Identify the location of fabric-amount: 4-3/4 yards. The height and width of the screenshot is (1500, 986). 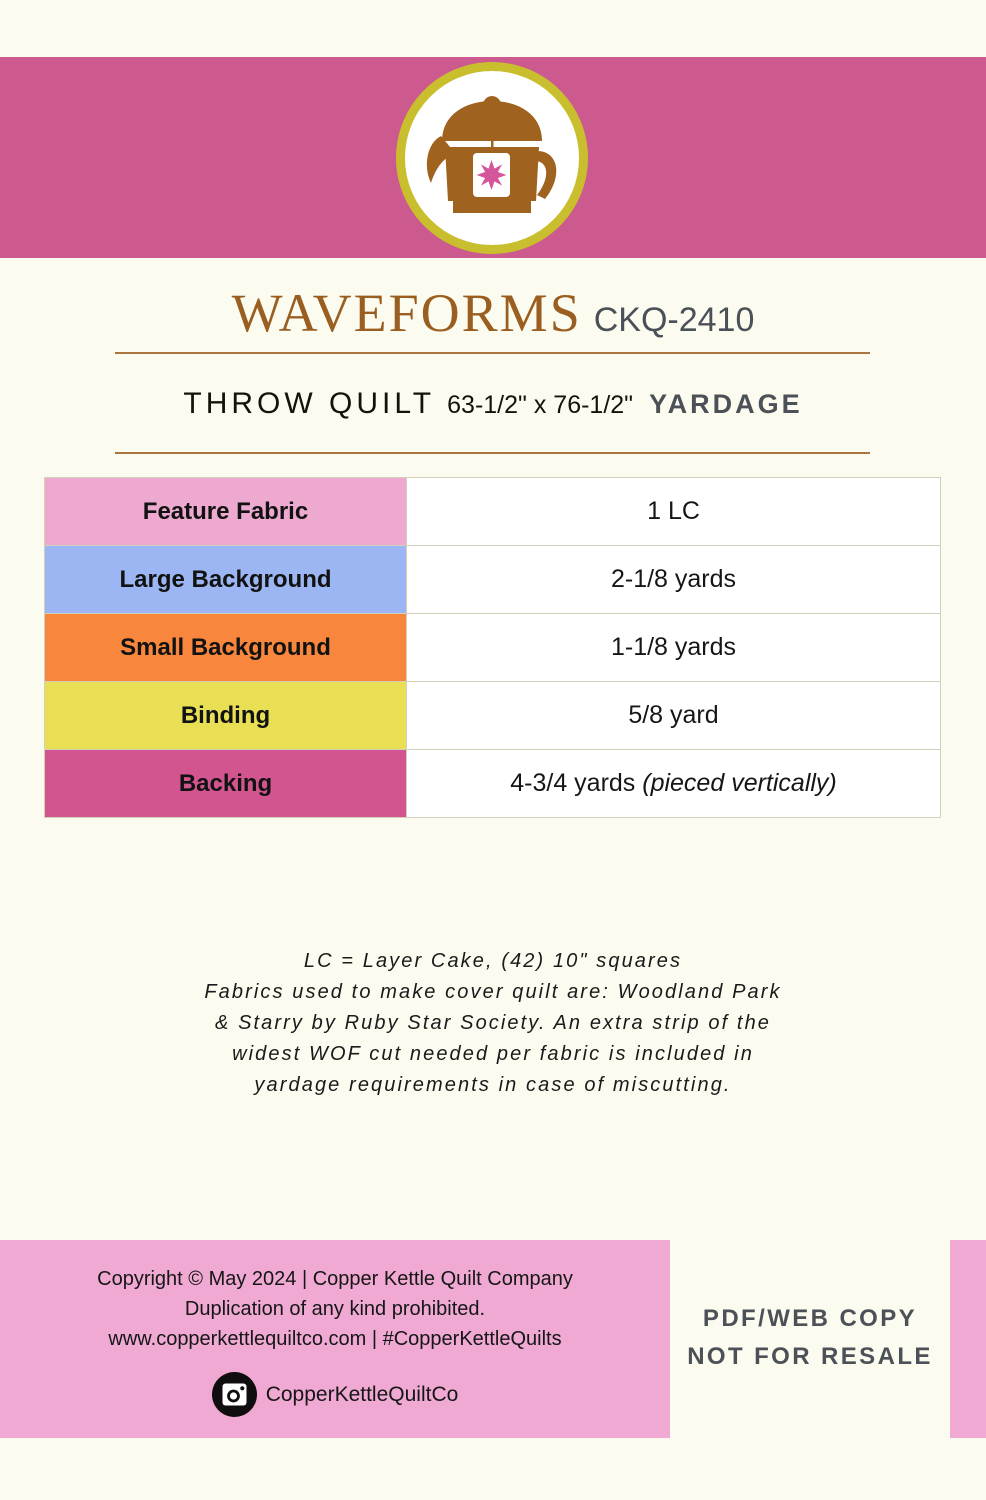
(573, 783).